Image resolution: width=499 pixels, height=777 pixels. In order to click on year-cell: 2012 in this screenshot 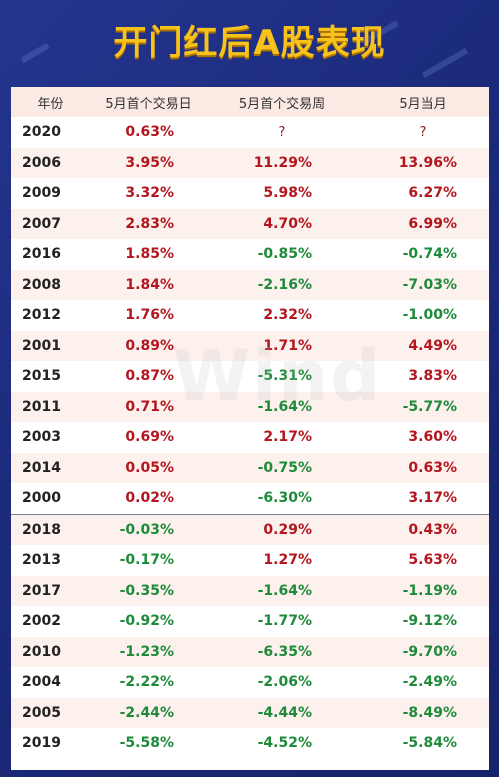, I will do `click(50, 315)`.